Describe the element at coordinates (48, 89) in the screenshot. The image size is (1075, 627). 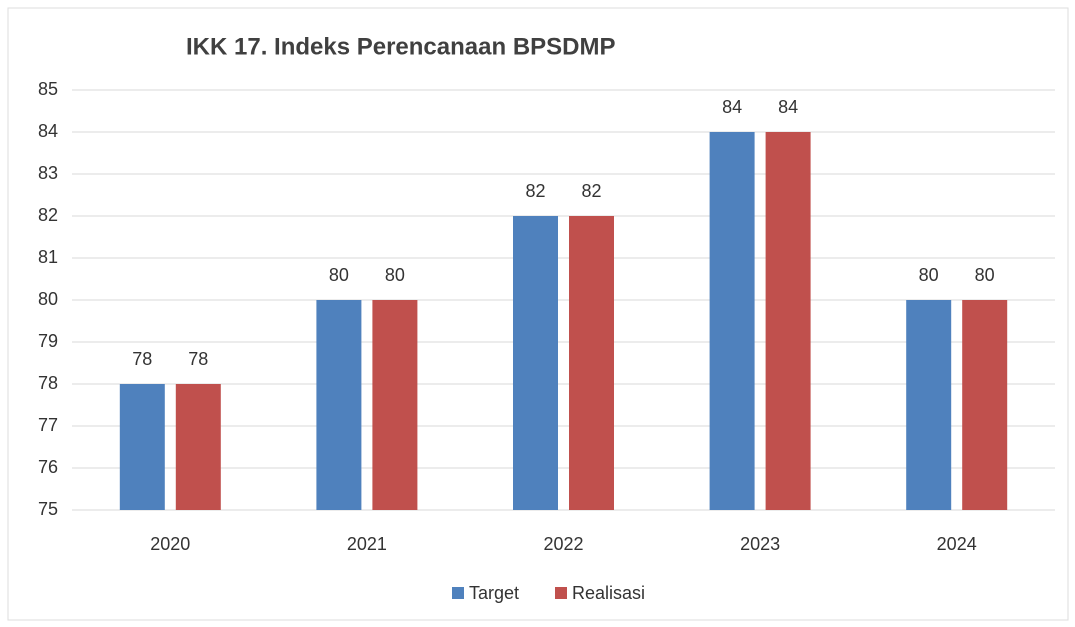
I see `y-tick-label: 85` at that location.